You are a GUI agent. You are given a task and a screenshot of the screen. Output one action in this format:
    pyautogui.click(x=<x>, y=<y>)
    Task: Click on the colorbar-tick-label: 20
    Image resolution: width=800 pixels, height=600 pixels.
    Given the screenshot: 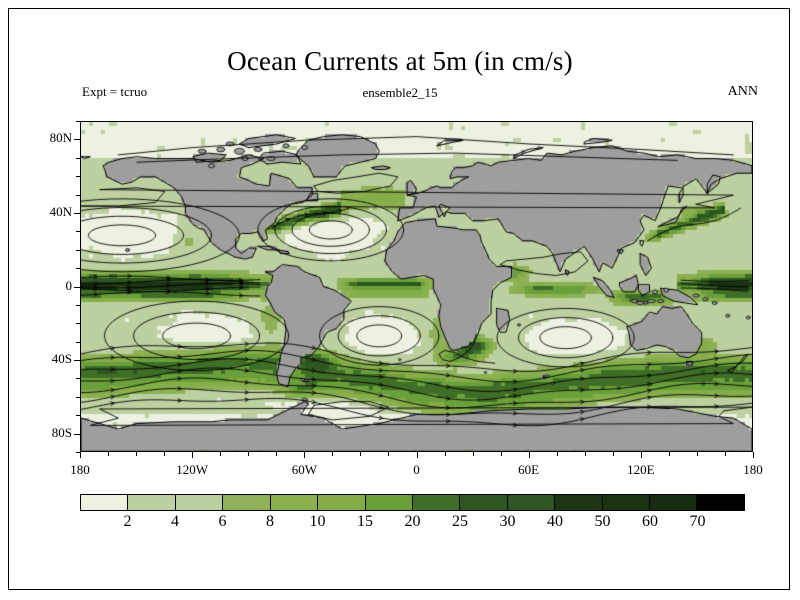 What is the action you would take?
    pyautogui.click(x=412, y=521)
    